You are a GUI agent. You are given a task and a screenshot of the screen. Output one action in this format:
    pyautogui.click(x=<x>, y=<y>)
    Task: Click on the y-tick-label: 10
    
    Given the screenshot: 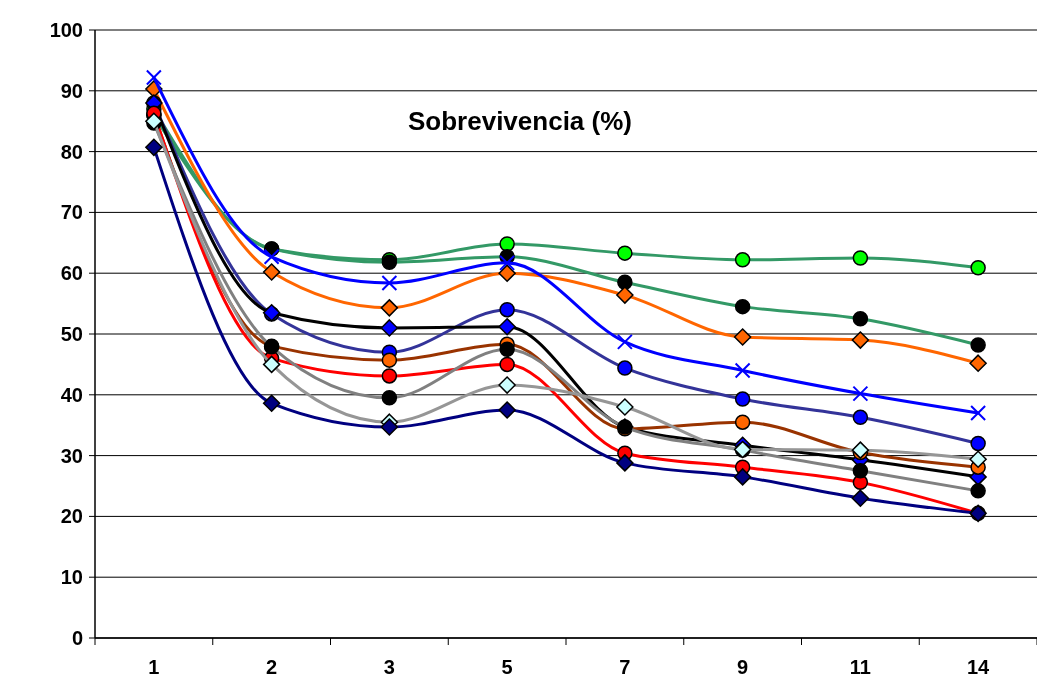 What is the action you would take?
    pyautogui.click(x=71, y=577)
    